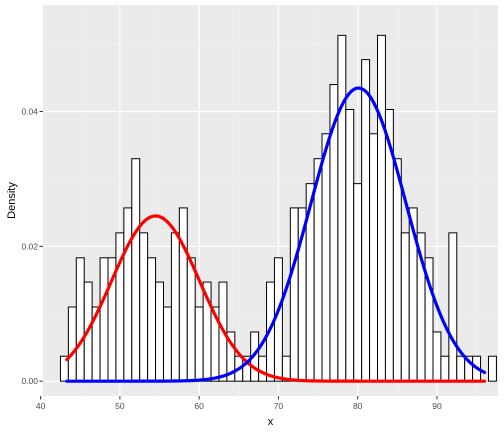 Image resolution: width=504 pixels, height=432 pixels. Describe the element at coordinates (41, 406) in the screenshot. I see `x-tick-label: 40` at that location.